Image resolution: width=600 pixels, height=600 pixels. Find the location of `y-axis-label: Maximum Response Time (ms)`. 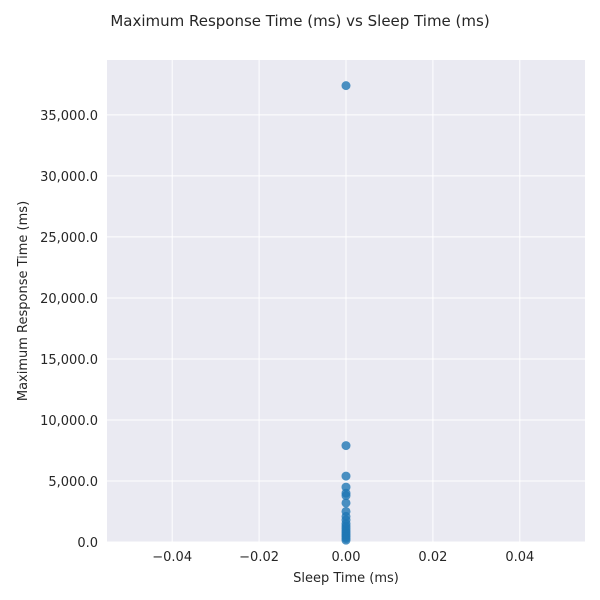

y-axis-label: Maximum Response Time (ms) is located at coordinates (23, 301).